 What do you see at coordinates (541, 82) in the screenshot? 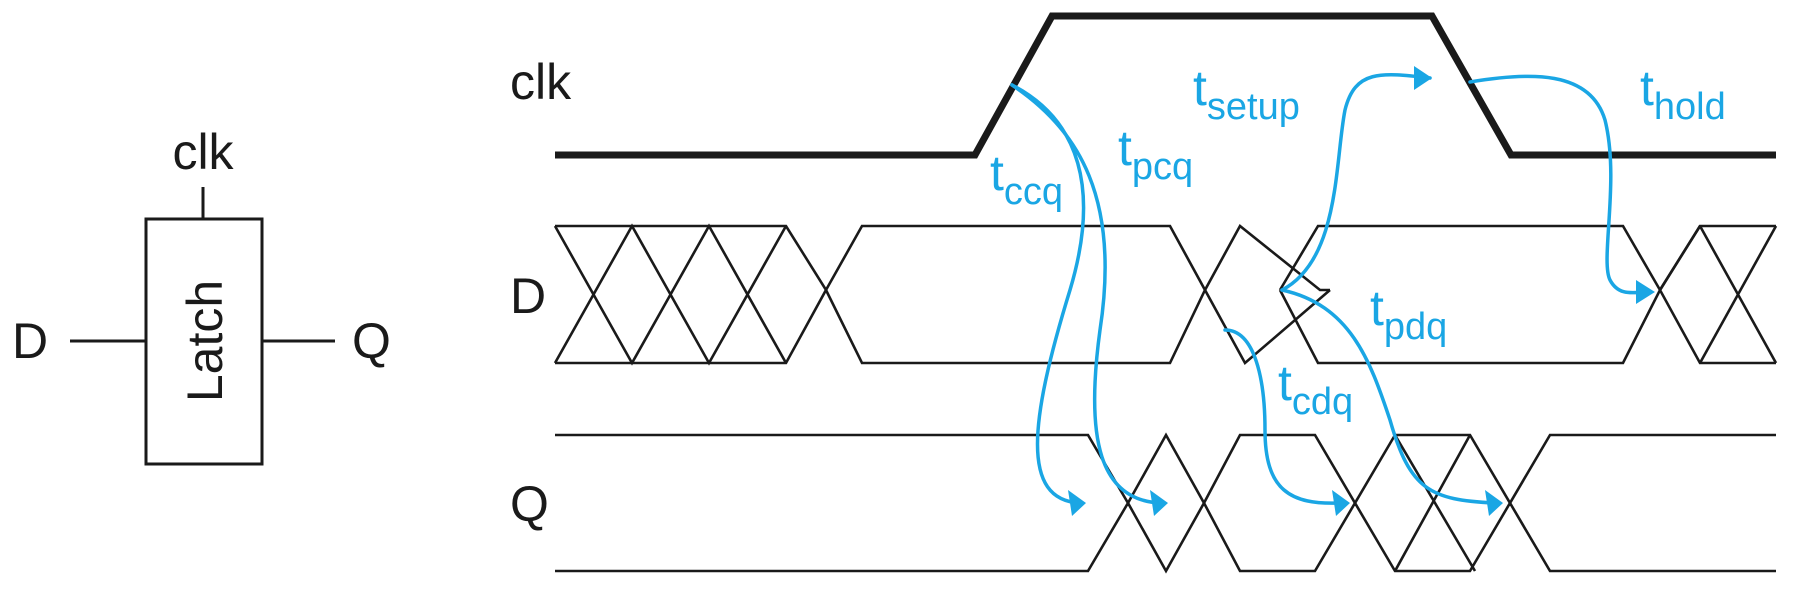
I see `clk-signal-label: clk` at bounding box center [541, 82].